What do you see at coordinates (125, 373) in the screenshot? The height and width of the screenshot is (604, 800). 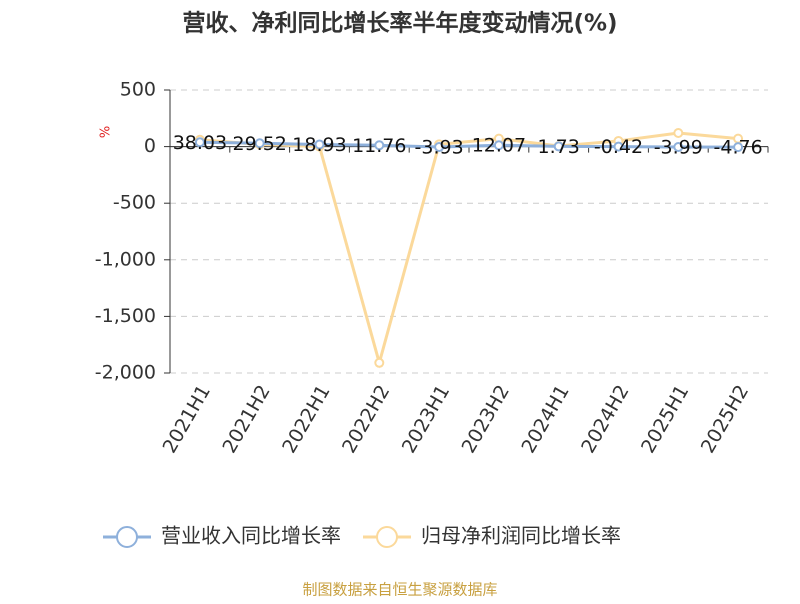 I see `y-tick-label: -2,000` at bounding box center [125, 373].